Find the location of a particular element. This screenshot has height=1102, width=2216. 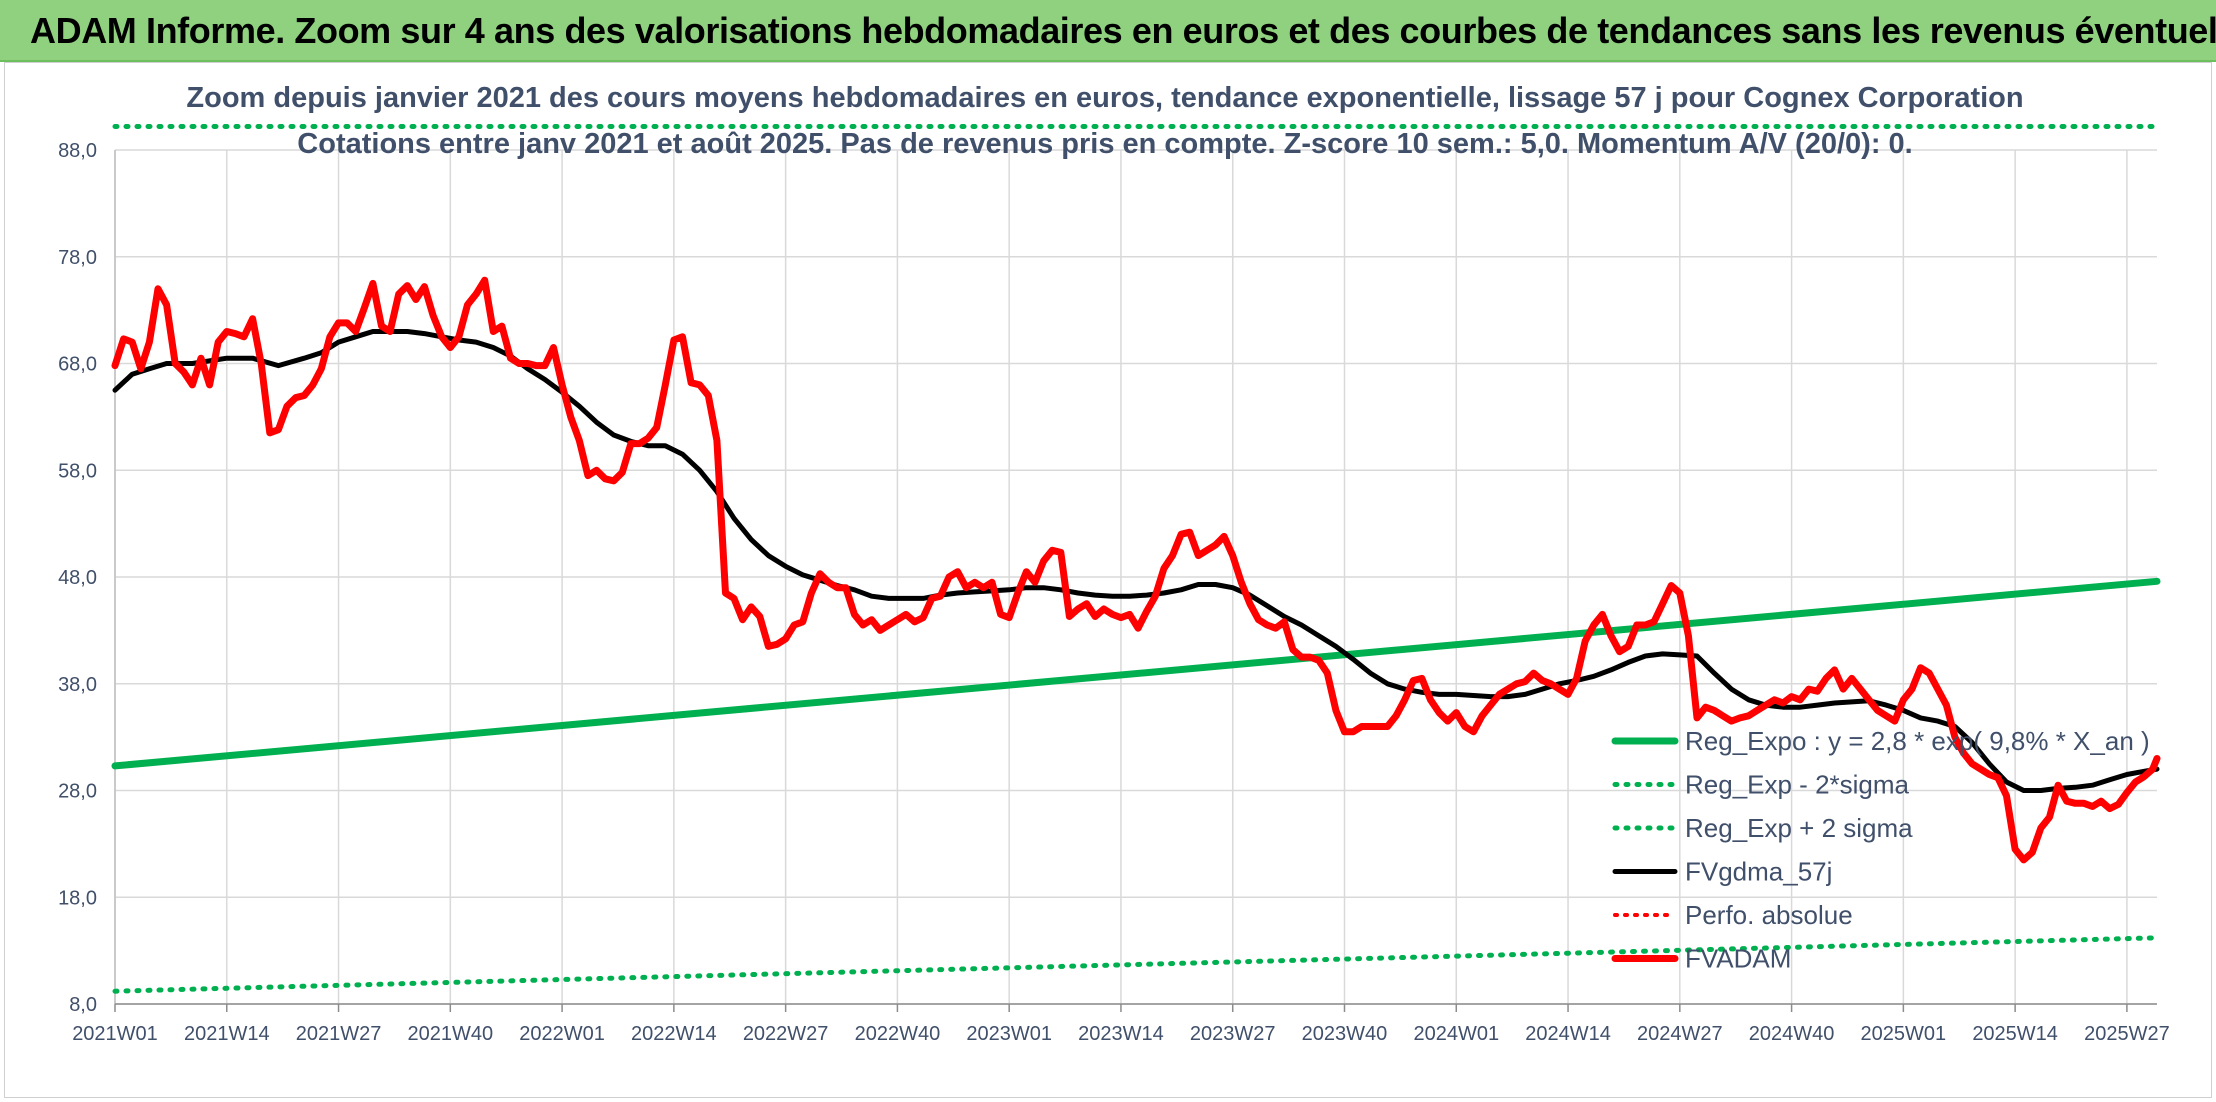

x-tick-label: 2022W01 is located at coordinates (562, 1034).